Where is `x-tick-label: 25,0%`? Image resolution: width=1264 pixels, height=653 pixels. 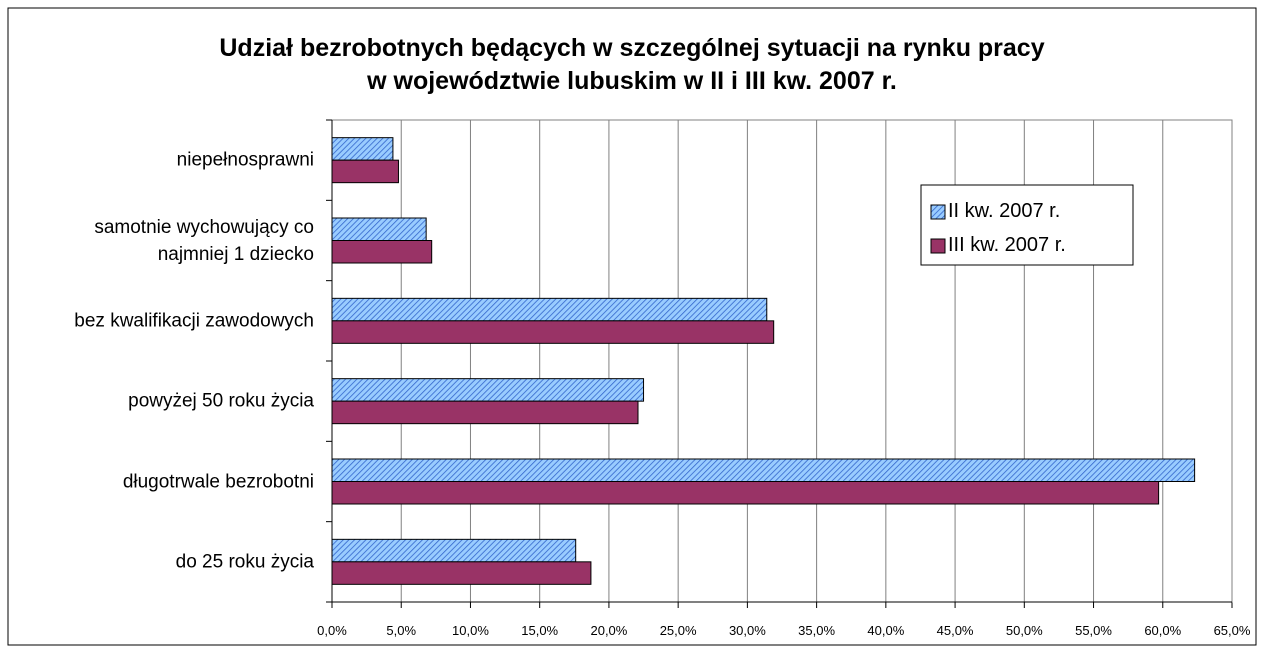 x-tick-label: 25,0% is located at coordinates (678, 630).